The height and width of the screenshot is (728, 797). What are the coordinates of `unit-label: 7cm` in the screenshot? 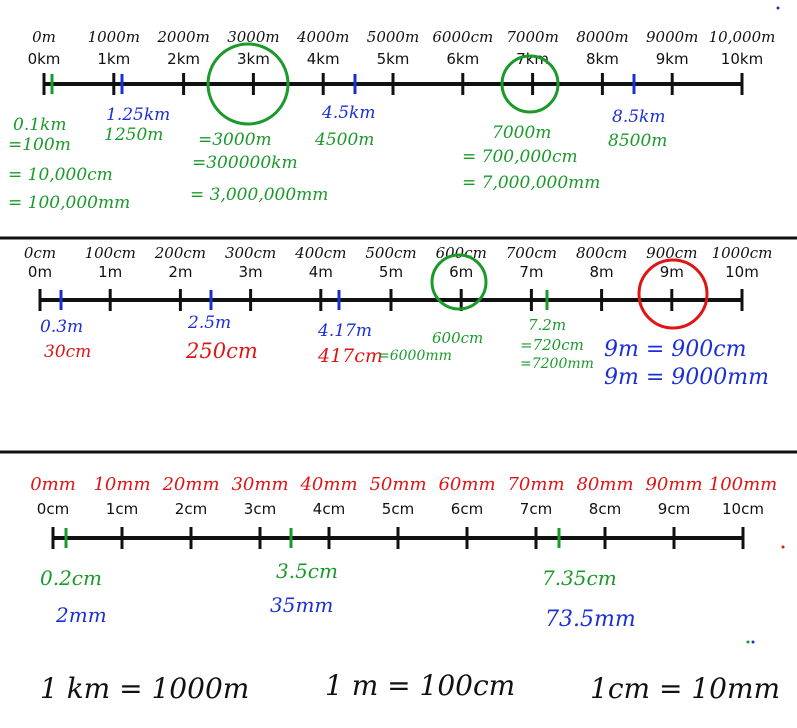 It's located at (536, 509).